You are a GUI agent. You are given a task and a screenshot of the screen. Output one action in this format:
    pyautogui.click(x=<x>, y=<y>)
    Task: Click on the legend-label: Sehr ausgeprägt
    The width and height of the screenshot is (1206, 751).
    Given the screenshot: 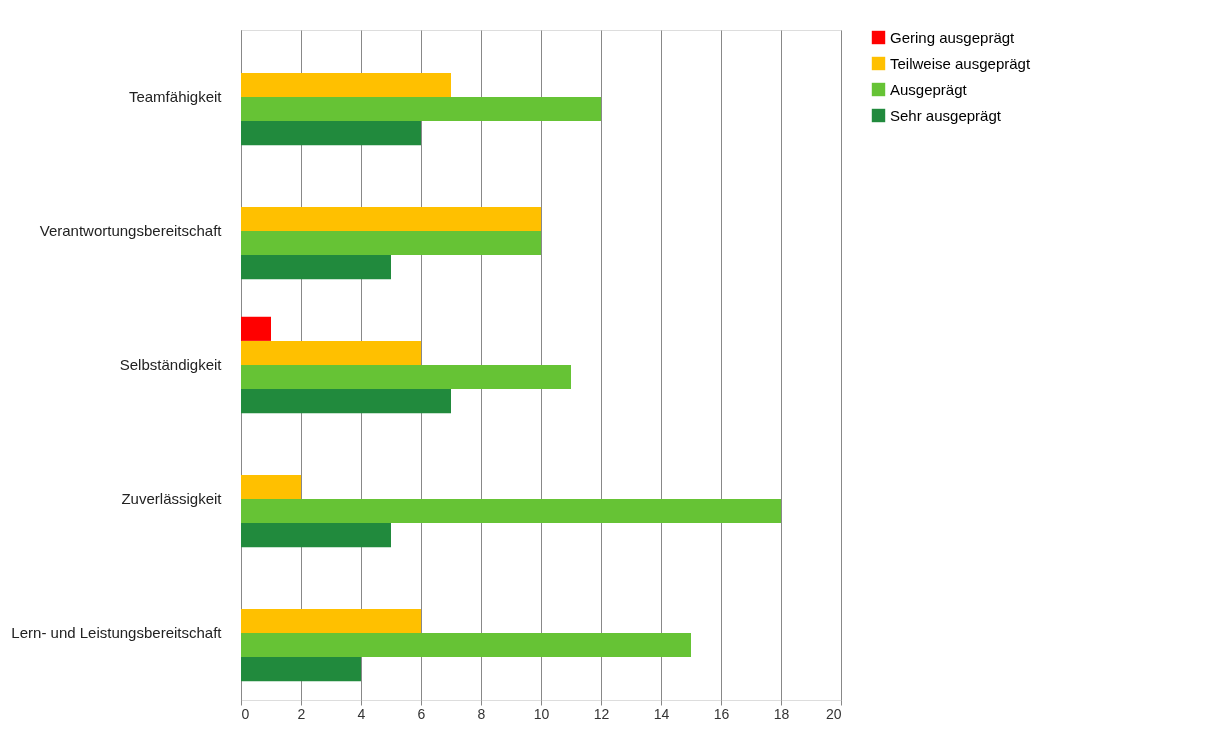 What is the action you would take?
    pyautogui.click(x=946, y=115)
    